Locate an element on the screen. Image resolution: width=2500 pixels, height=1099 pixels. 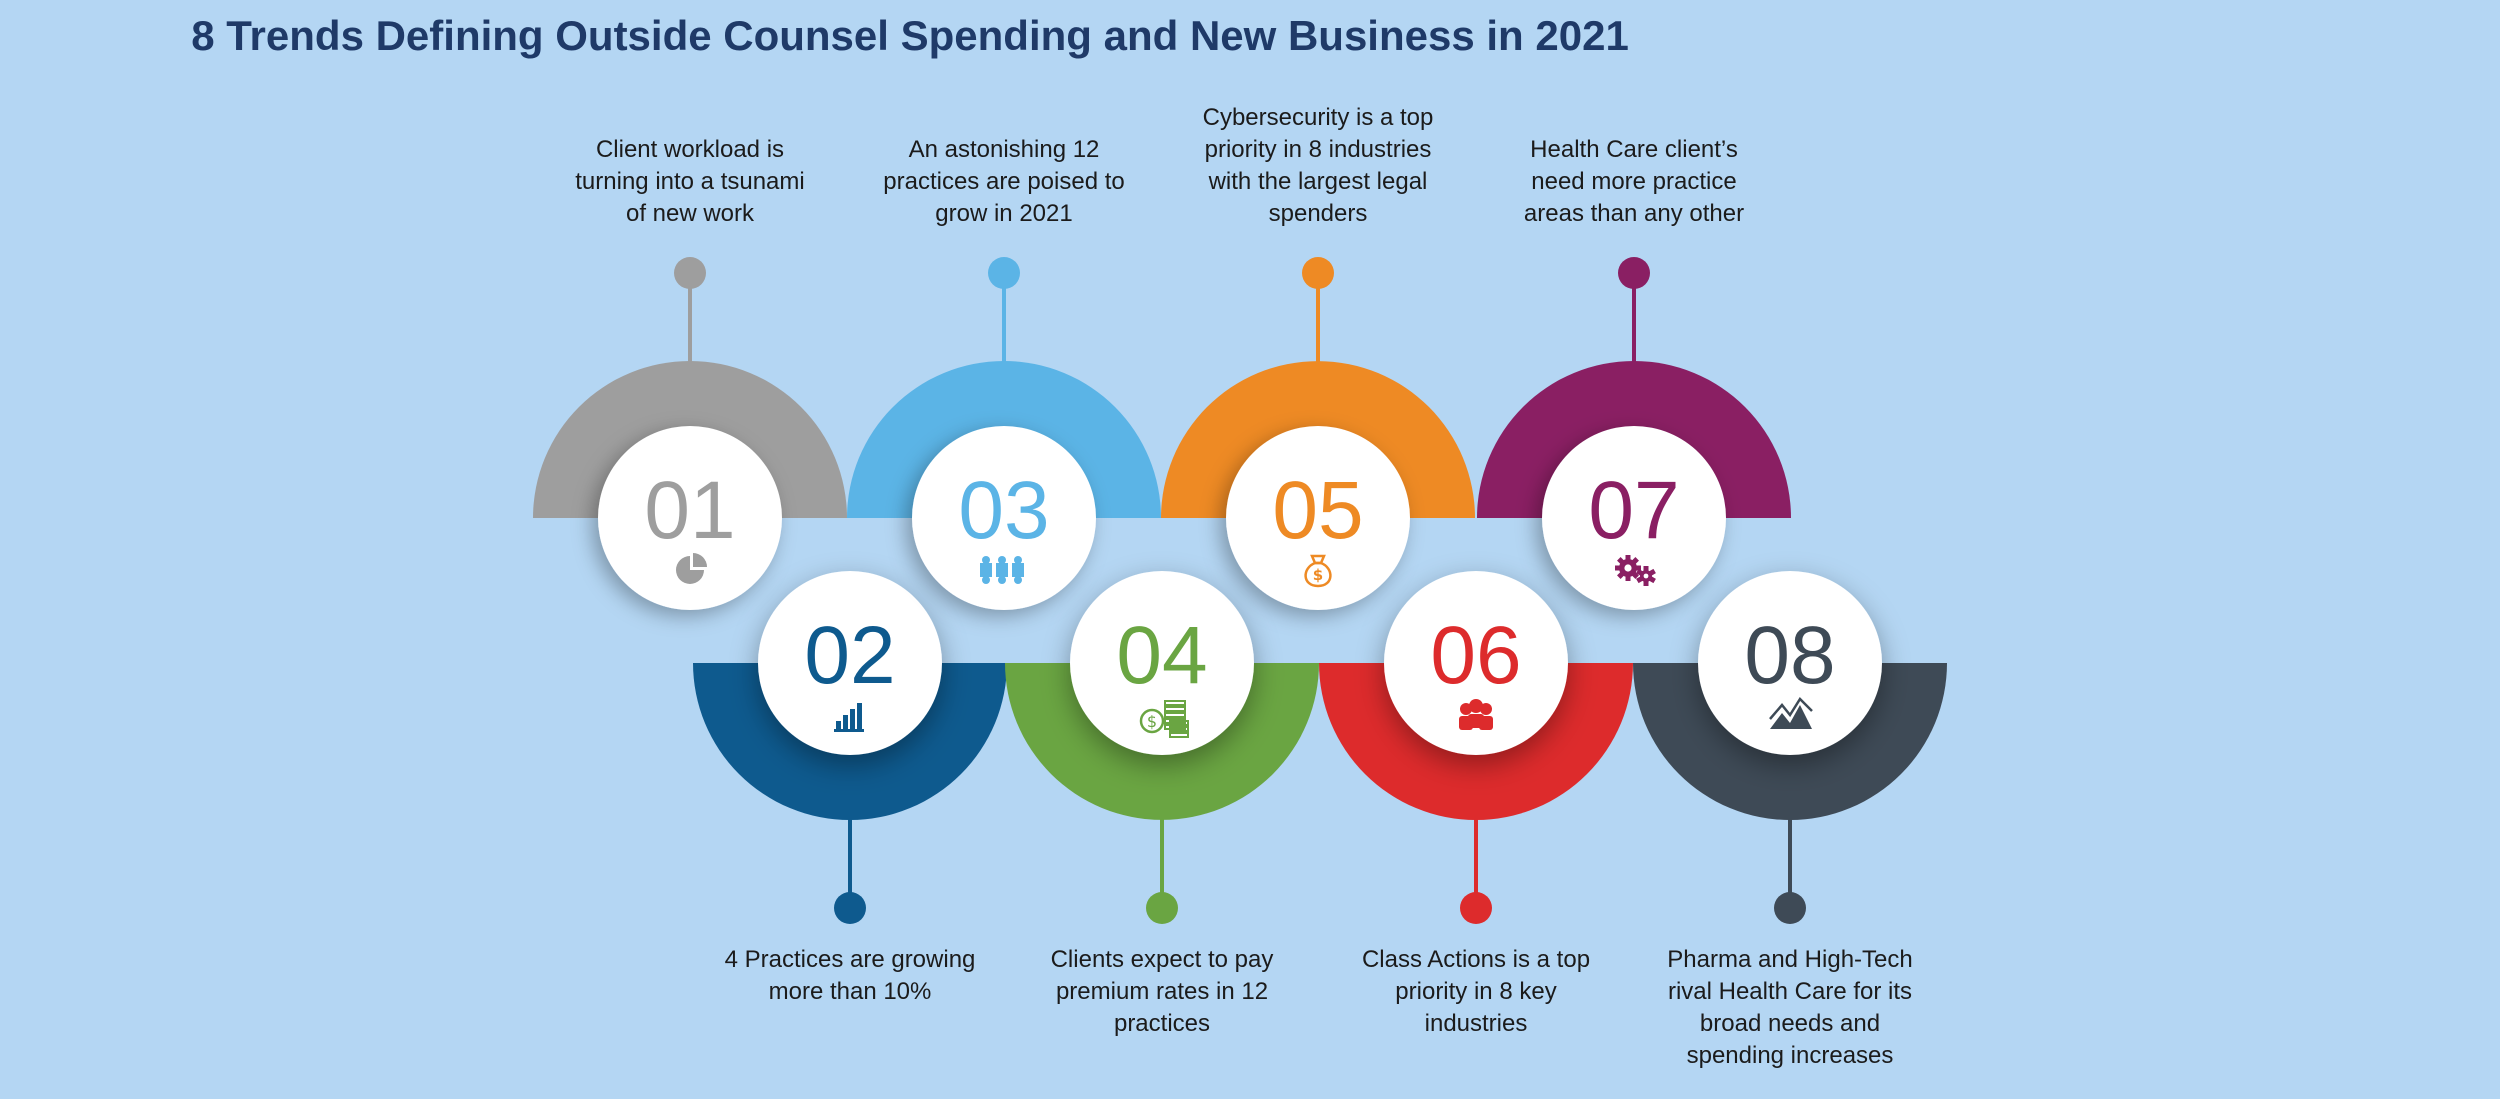
trend-badge-04: 04 $ is located at coordinates (1162, 663).